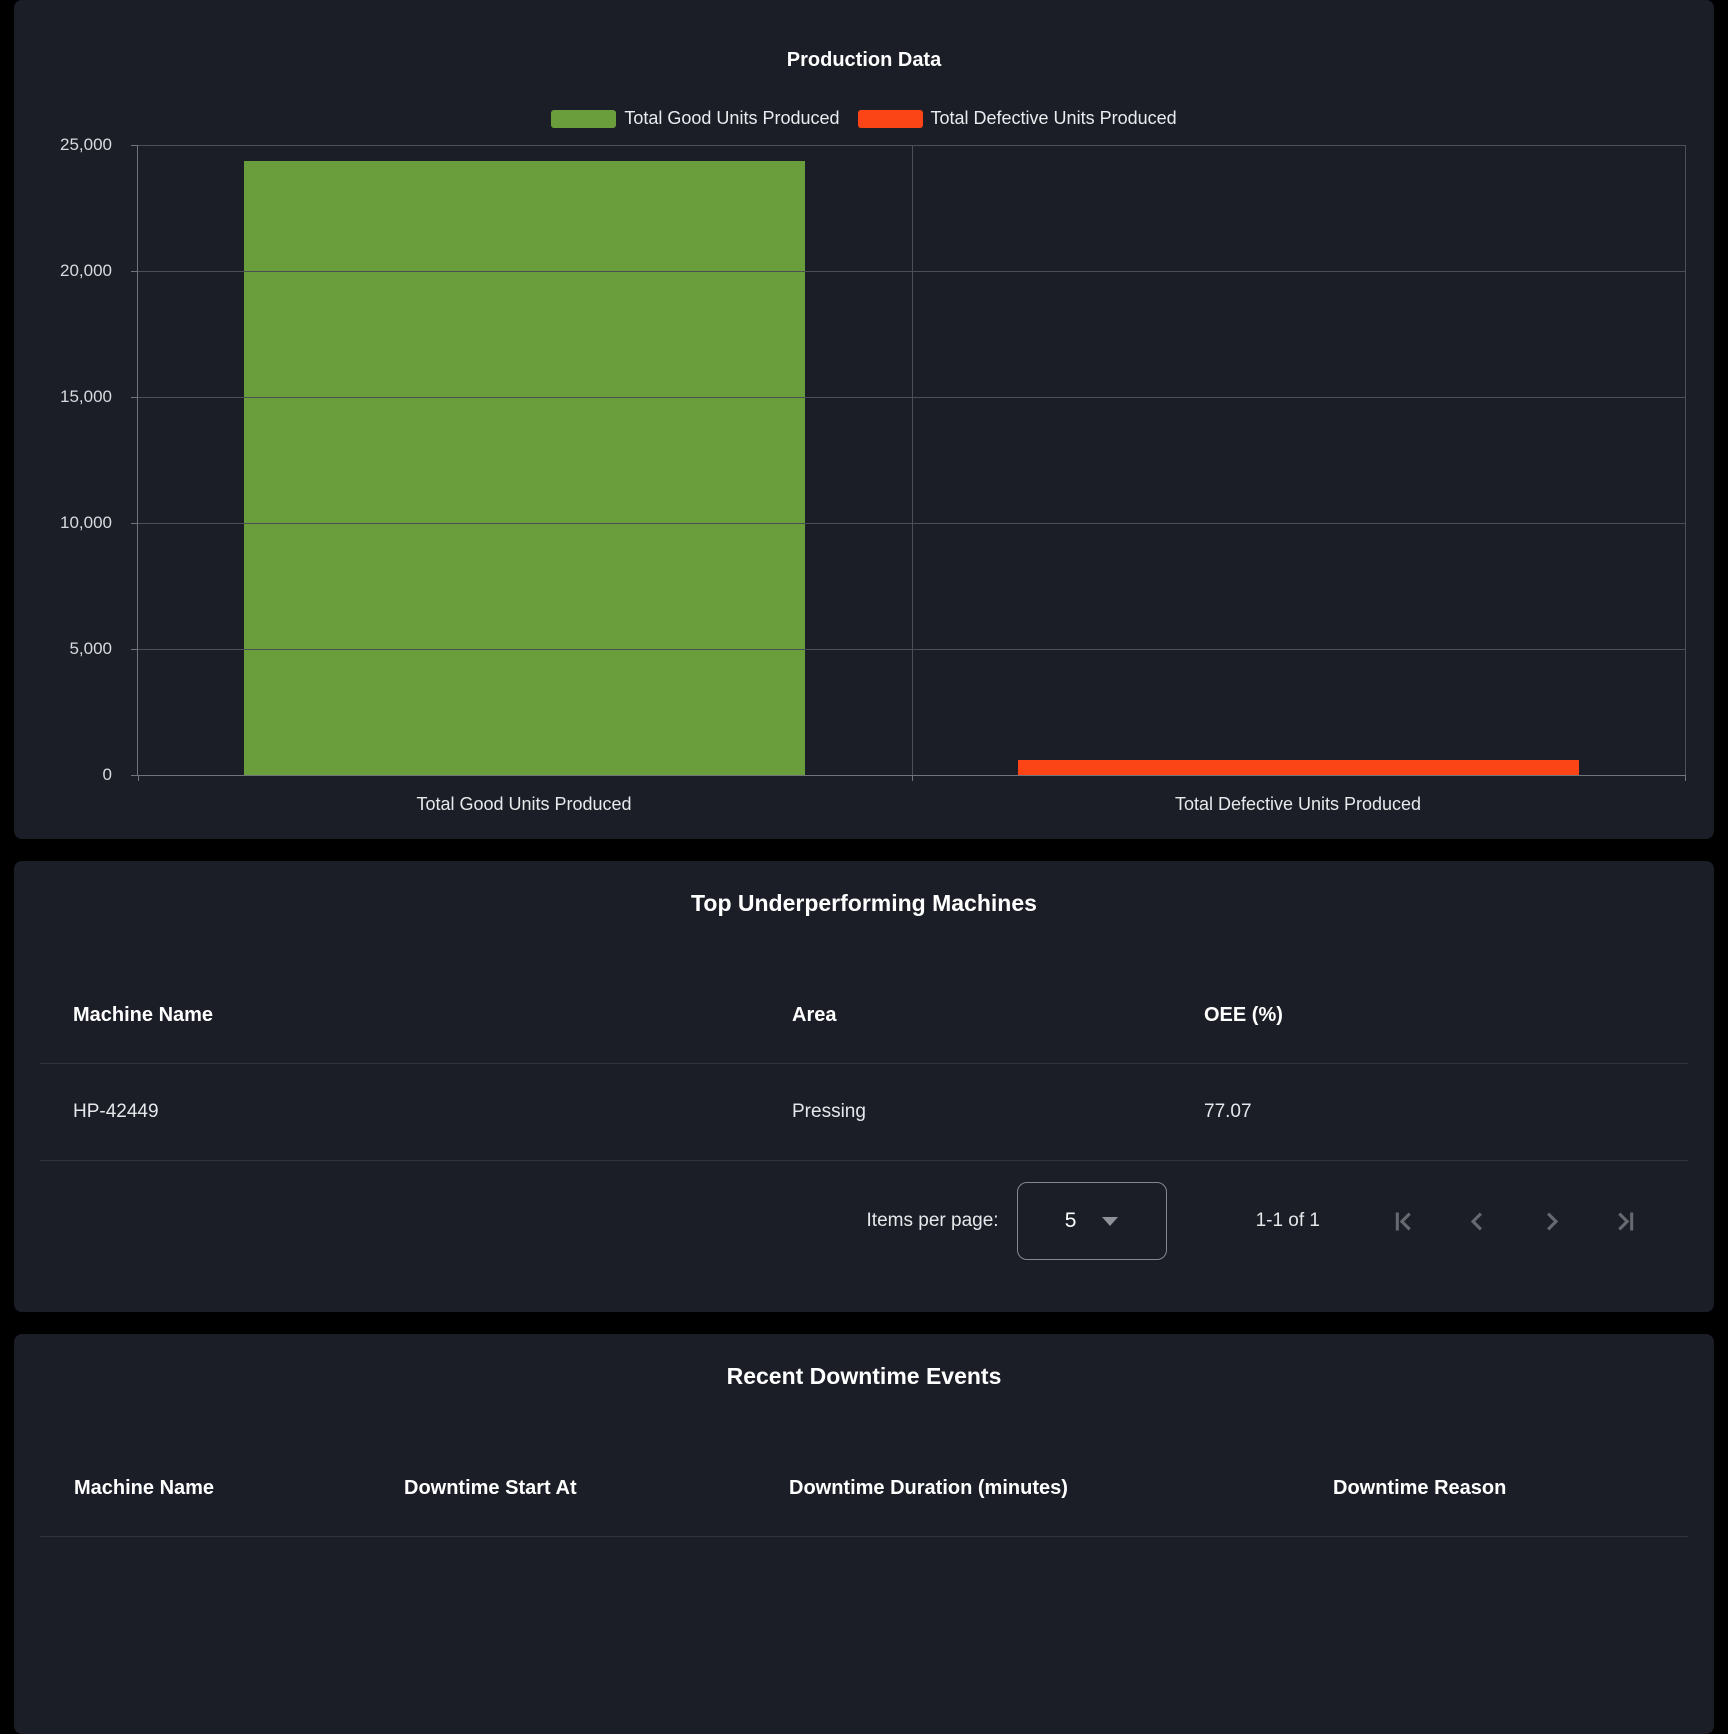  What do you see at coordinates (1298, 767) in the screenshot?
I see `bar-defective-units` at bounding box center [1298, 767].